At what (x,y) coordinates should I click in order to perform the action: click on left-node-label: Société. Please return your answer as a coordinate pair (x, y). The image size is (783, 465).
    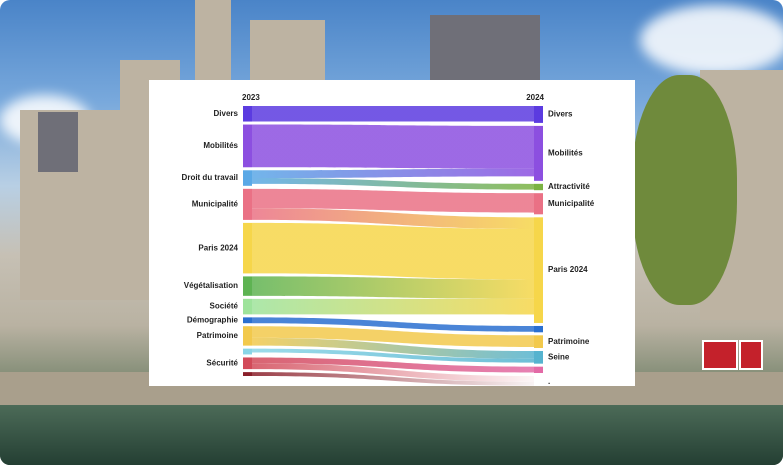
    Looking at the image, I should click on (224, 306).